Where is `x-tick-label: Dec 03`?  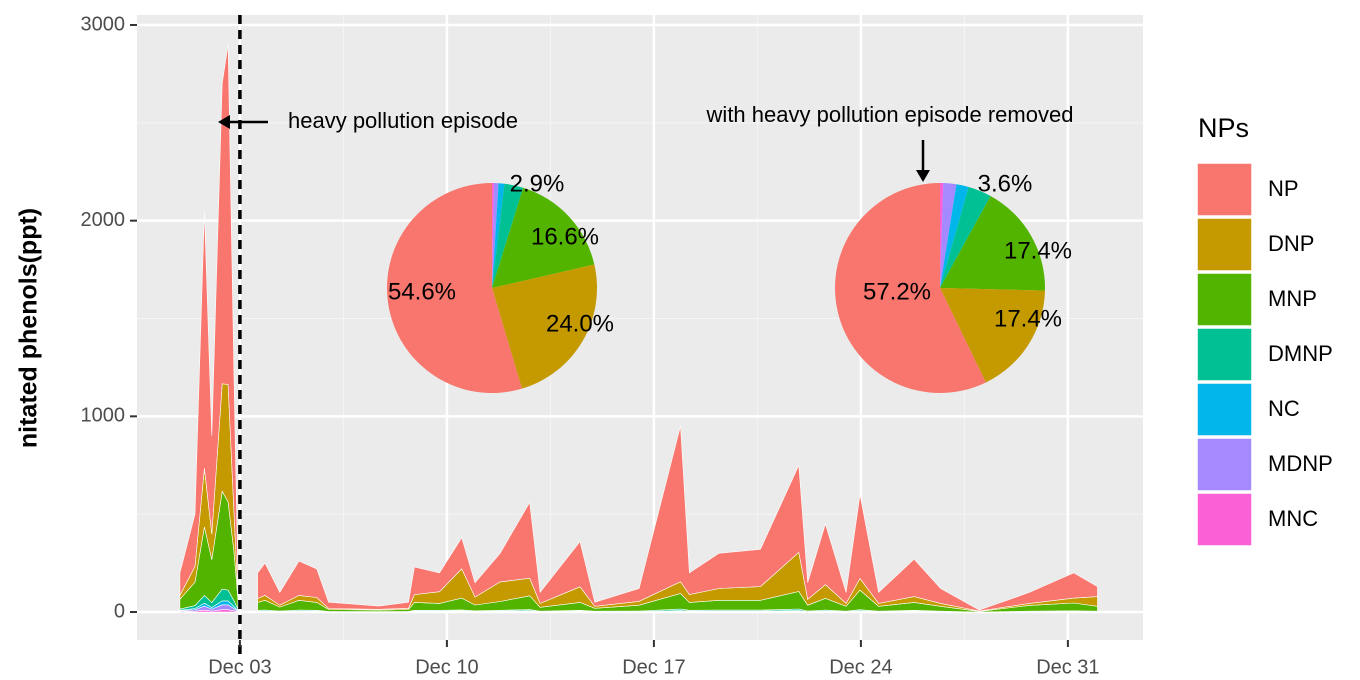
x-tick-label: Dec 03 is located at coordinates (239, 667).